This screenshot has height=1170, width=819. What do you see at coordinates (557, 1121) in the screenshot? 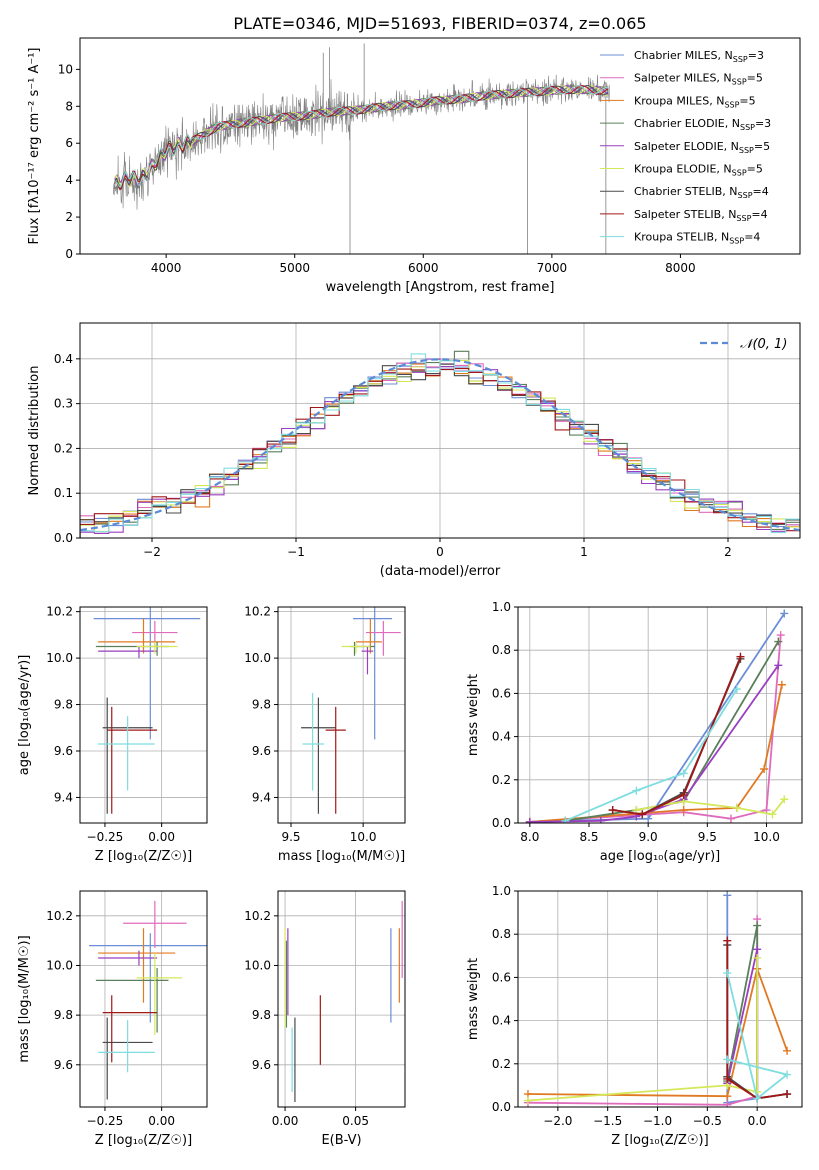
I see `x-tick-label: −2.0` at bounding box center [557, 1121].